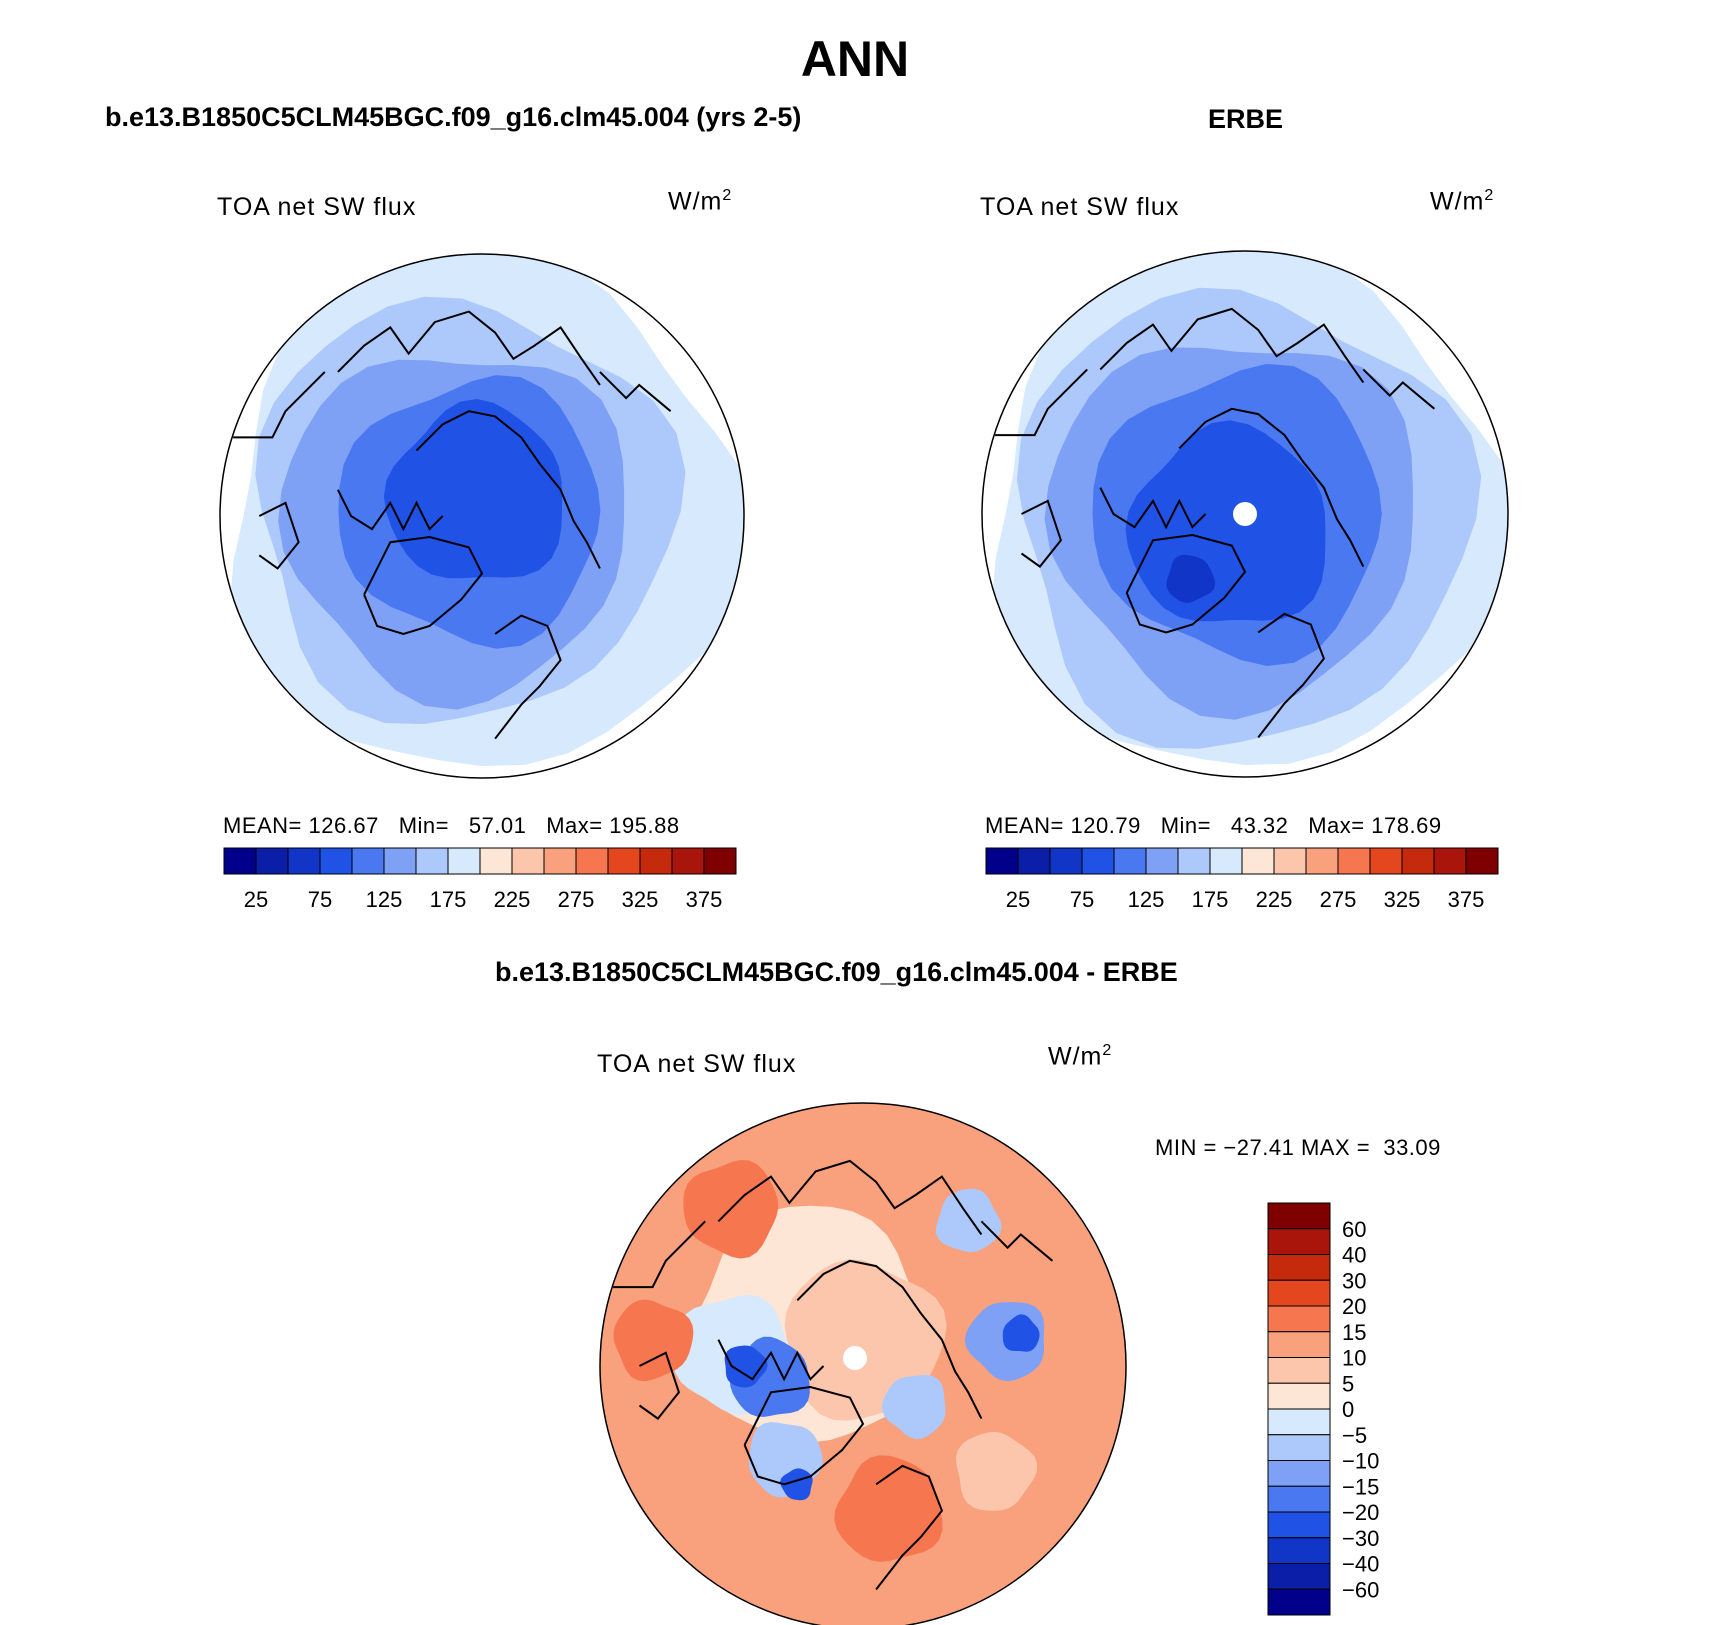 This screenshot has width=1710, height=1625. I want to click on colorbar-diff-tick-label: 60, so click(1354, 1229).